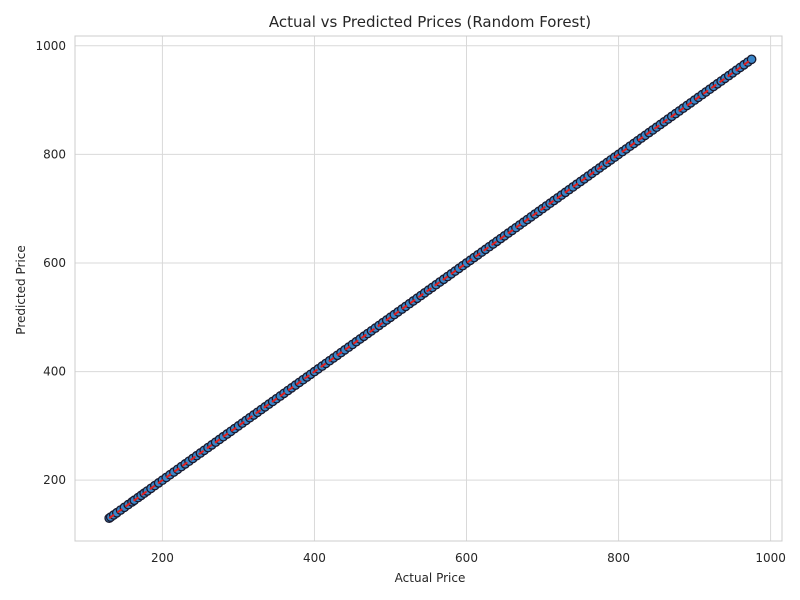 The width and height of the screenshot is (800, 600). Describe the element at coordinates (21, 289) in the screenshot. I see `y-axis-title: Predicted Price` at that location.